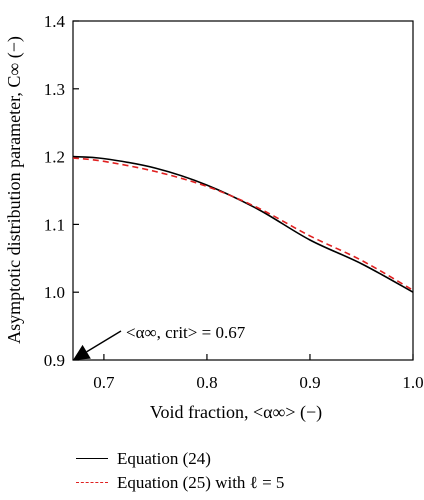  Describe the element at coordinates (164, 458) in the screenshot. I see `legend-label: Equation (24)` at that location.